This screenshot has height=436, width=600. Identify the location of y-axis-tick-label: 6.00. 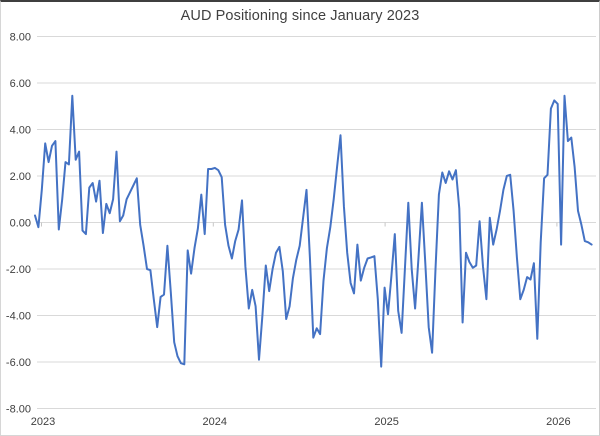
(20, 84).